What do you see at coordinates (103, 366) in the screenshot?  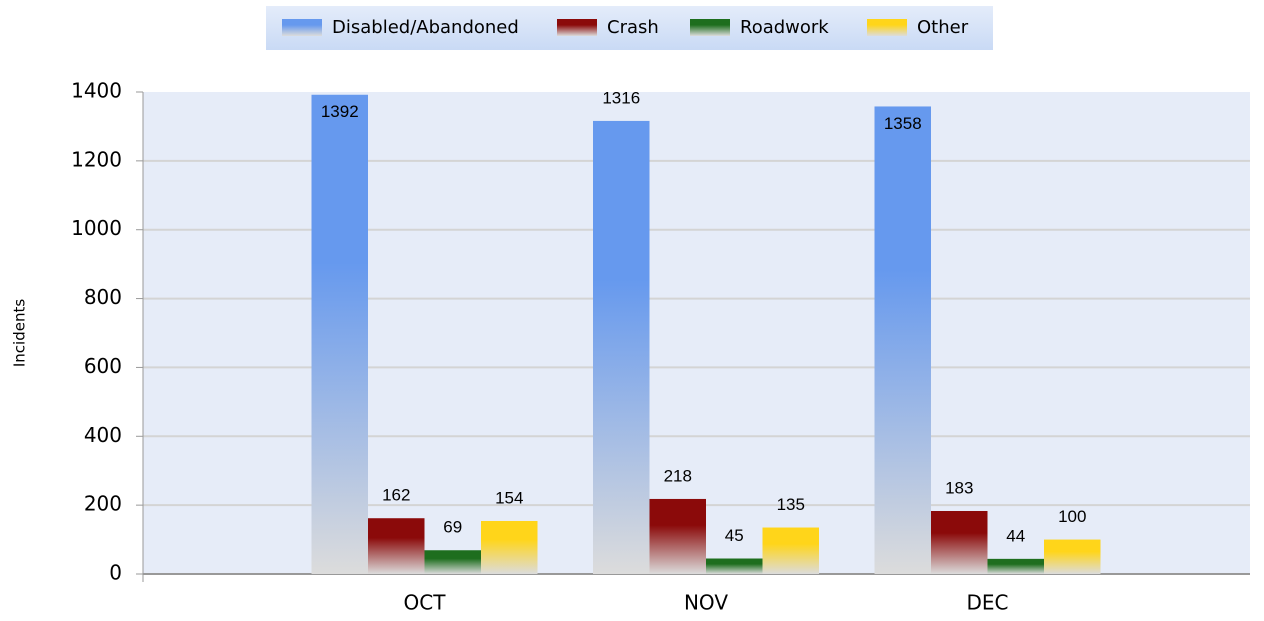 I see `y-tick-label: 600` at bounding box center [103, 366].